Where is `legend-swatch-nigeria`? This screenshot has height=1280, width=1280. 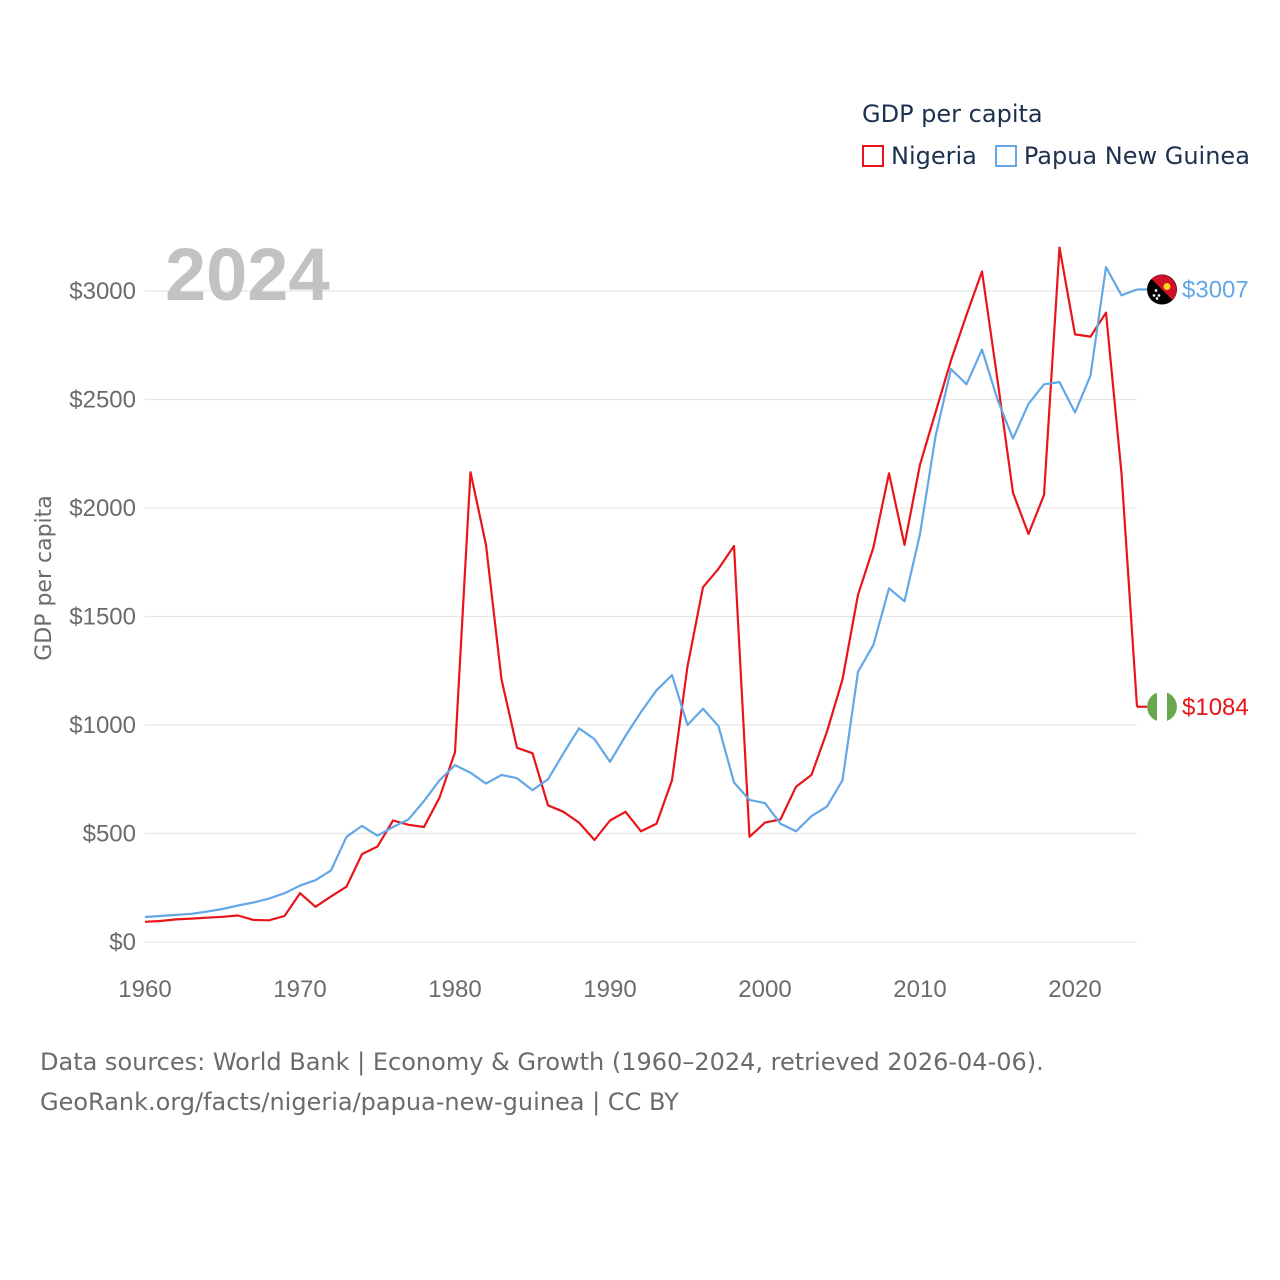 legend-swatch-nigeria is located at coordinates (873, 156).